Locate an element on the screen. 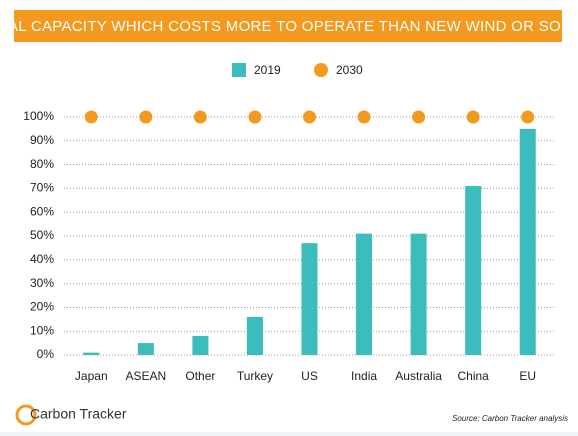 Image resolution: width=578 pixels, height=436 pixels. x-tick-label: India is located at coordinates (364, 376).